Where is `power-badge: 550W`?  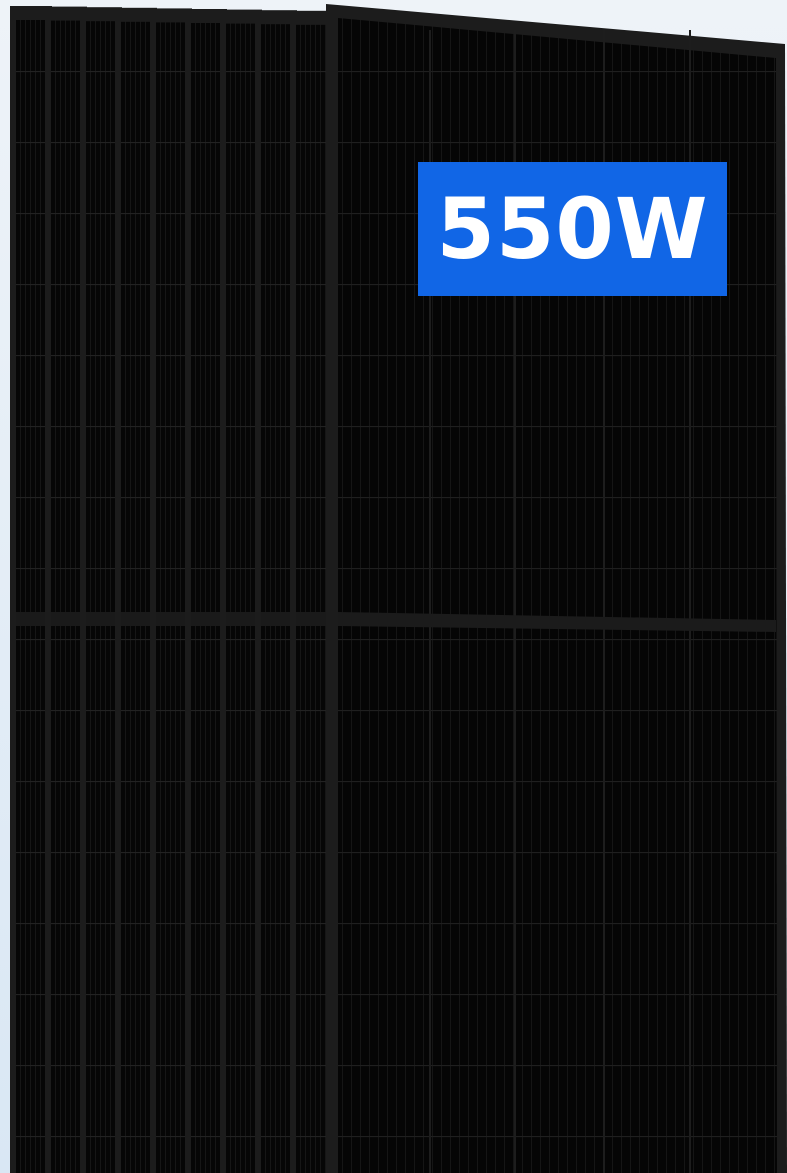
power-badge: 550W is located at coordinates (572, 229).